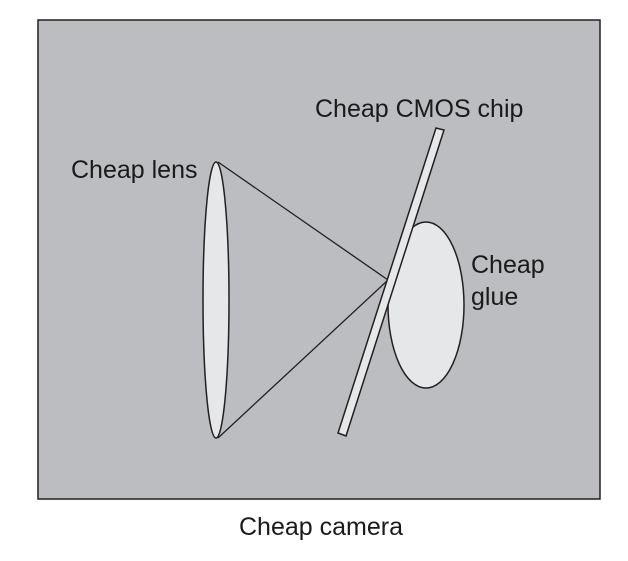 Image resolution: width=628 pixels, height=561 pixels. Describe the element at coordinates (303, 359) in the screenshot. I see `light-ray-bottom` at that location.